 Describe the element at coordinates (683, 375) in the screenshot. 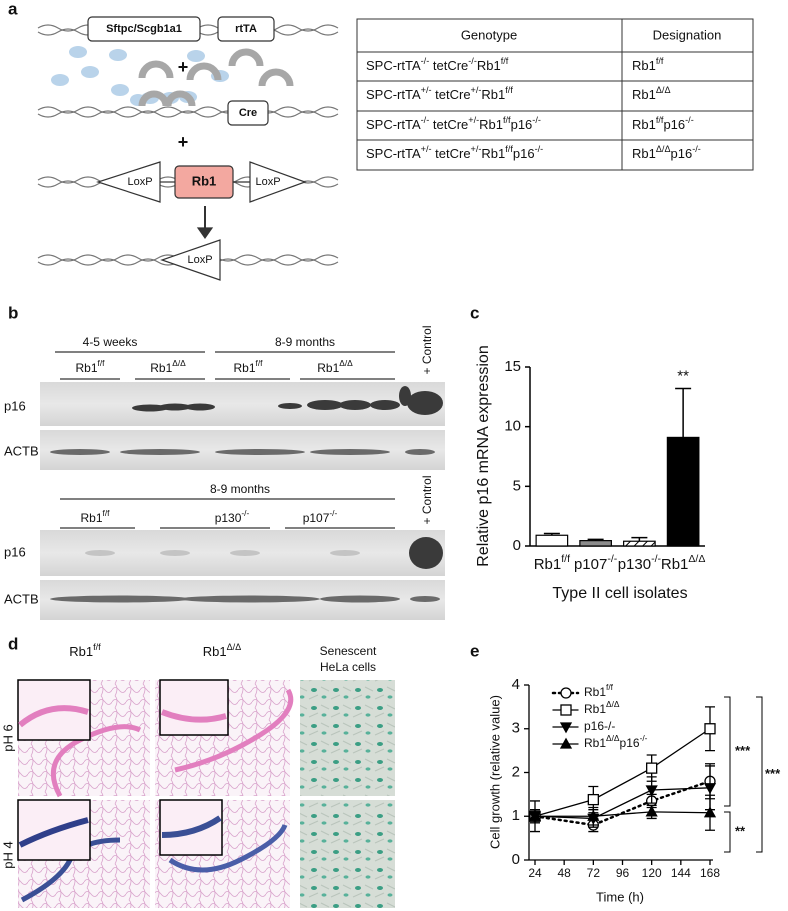

I see `significance: **` at that location.